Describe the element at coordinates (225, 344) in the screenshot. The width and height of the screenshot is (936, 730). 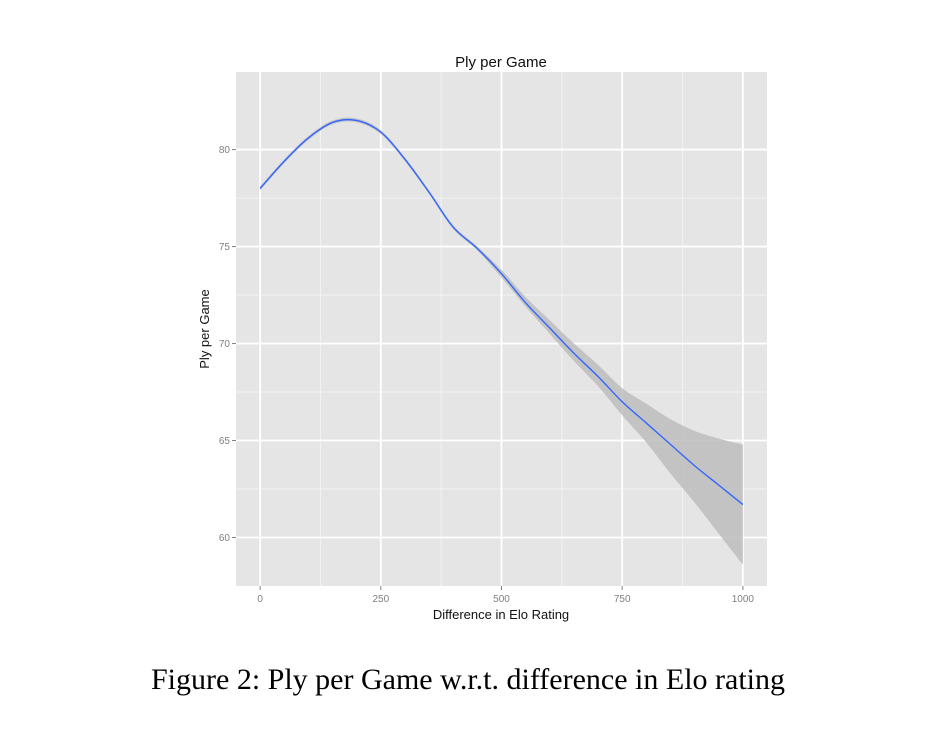
I see `y-tick-label: 70` at that location.